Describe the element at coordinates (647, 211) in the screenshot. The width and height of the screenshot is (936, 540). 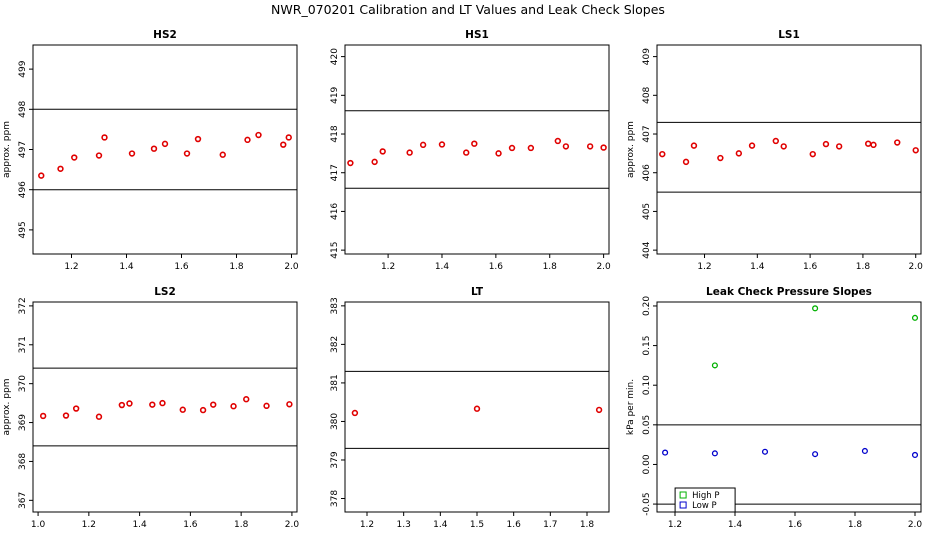
I see `y-tick-label: 405` at that location.